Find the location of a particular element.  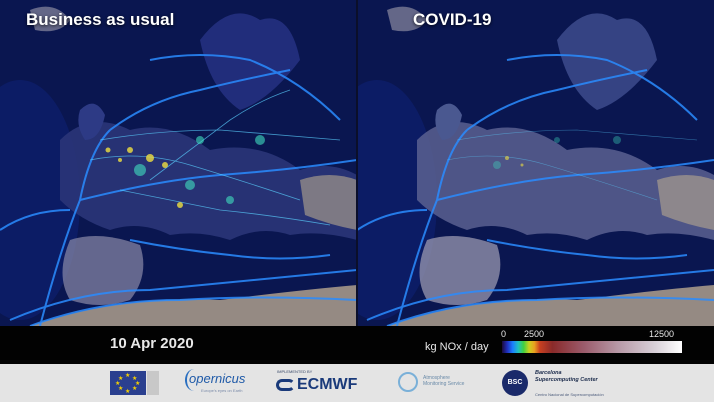

copernicus-arc-icon is located at coordinates (194, 380).